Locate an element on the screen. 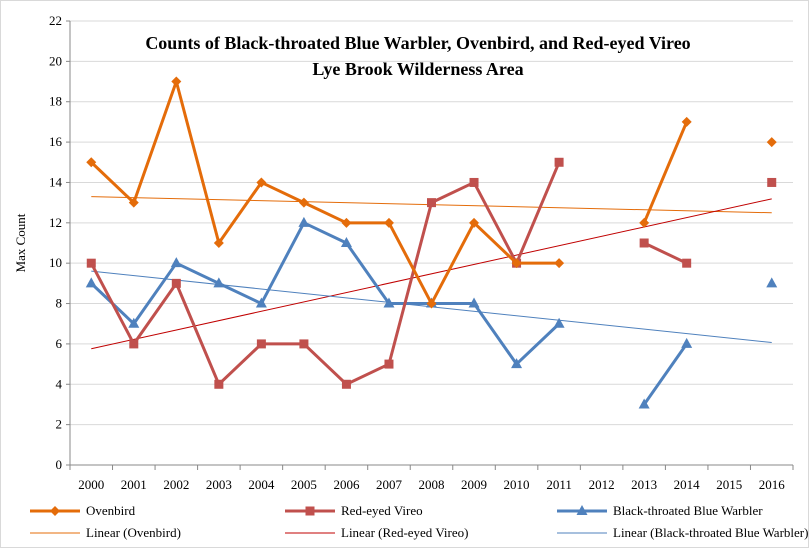  y-tick-label: 22 is located at coordinates (55, 20).